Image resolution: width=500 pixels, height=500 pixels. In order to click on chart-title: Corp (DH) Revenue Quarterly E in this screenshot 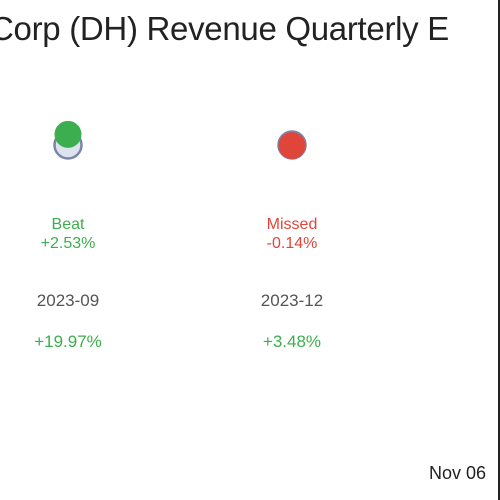, I will do `click(224, 28)`.